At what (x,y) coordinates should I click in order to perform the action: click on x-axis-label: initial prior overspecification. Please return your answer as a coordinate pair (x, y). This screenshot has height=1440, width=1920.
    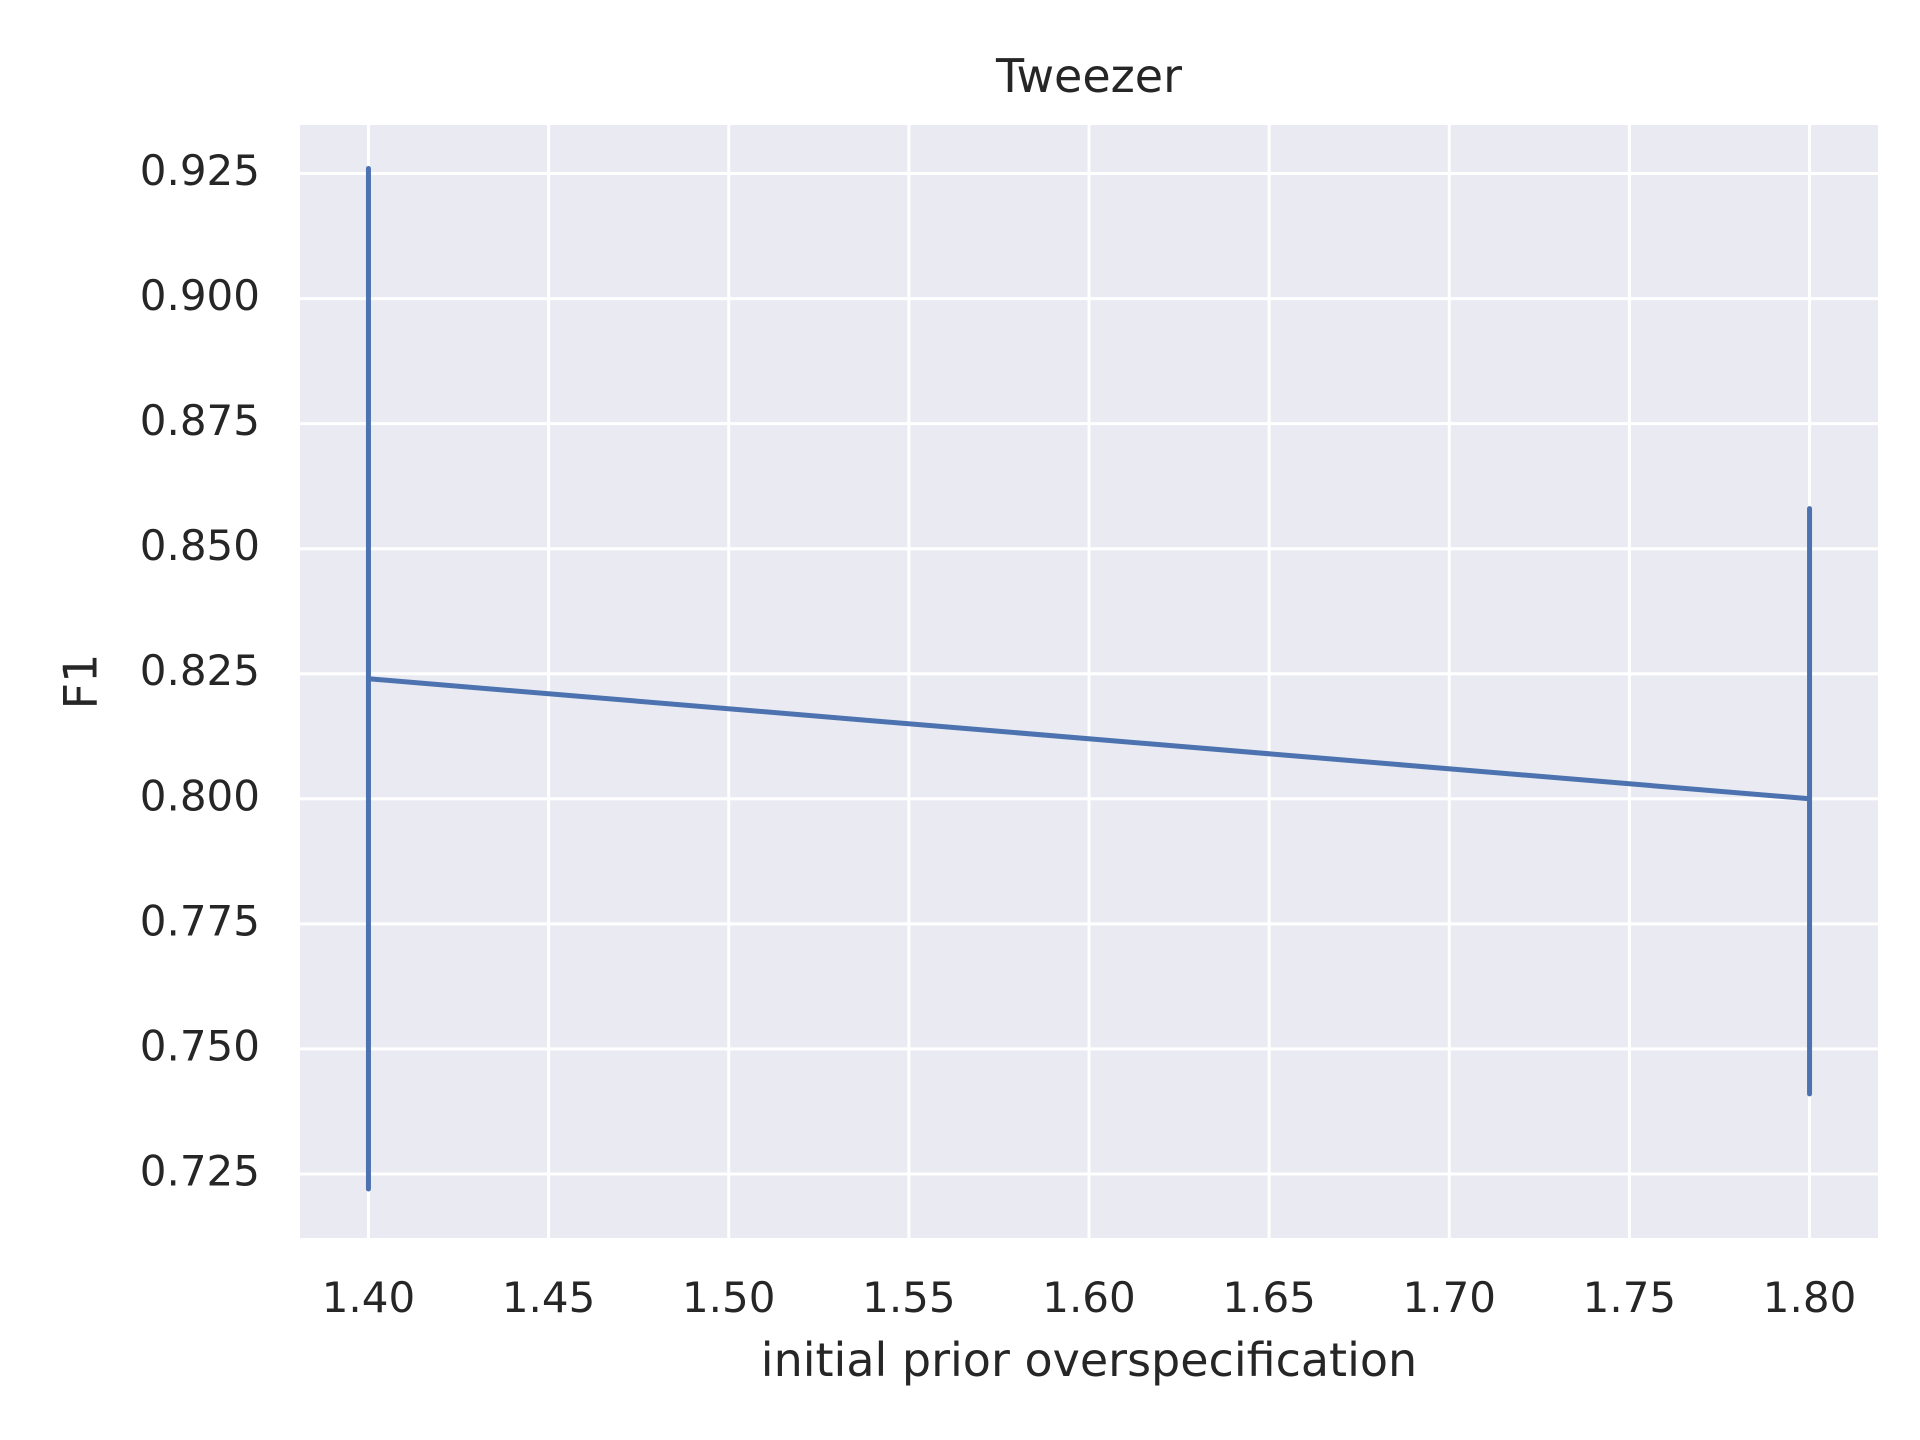
    Looking at the image, I should click on (1089, 1360).